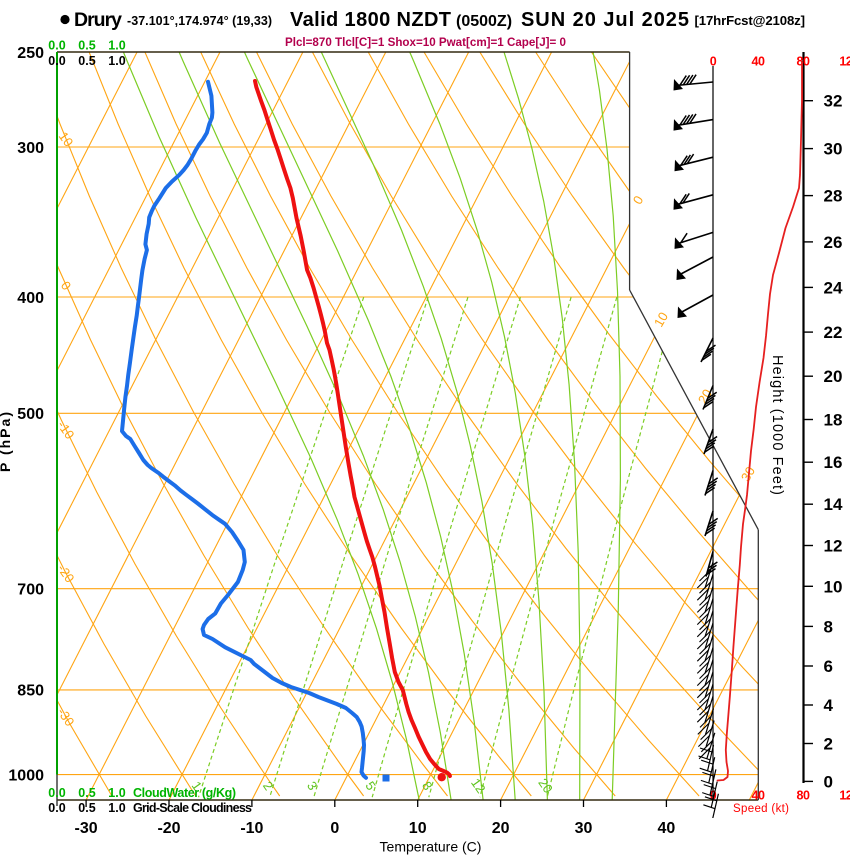  What do you see at coordinates (829, 705) in the screenshot?
I see `svg-text: 4` at bounding box center [829, 705].